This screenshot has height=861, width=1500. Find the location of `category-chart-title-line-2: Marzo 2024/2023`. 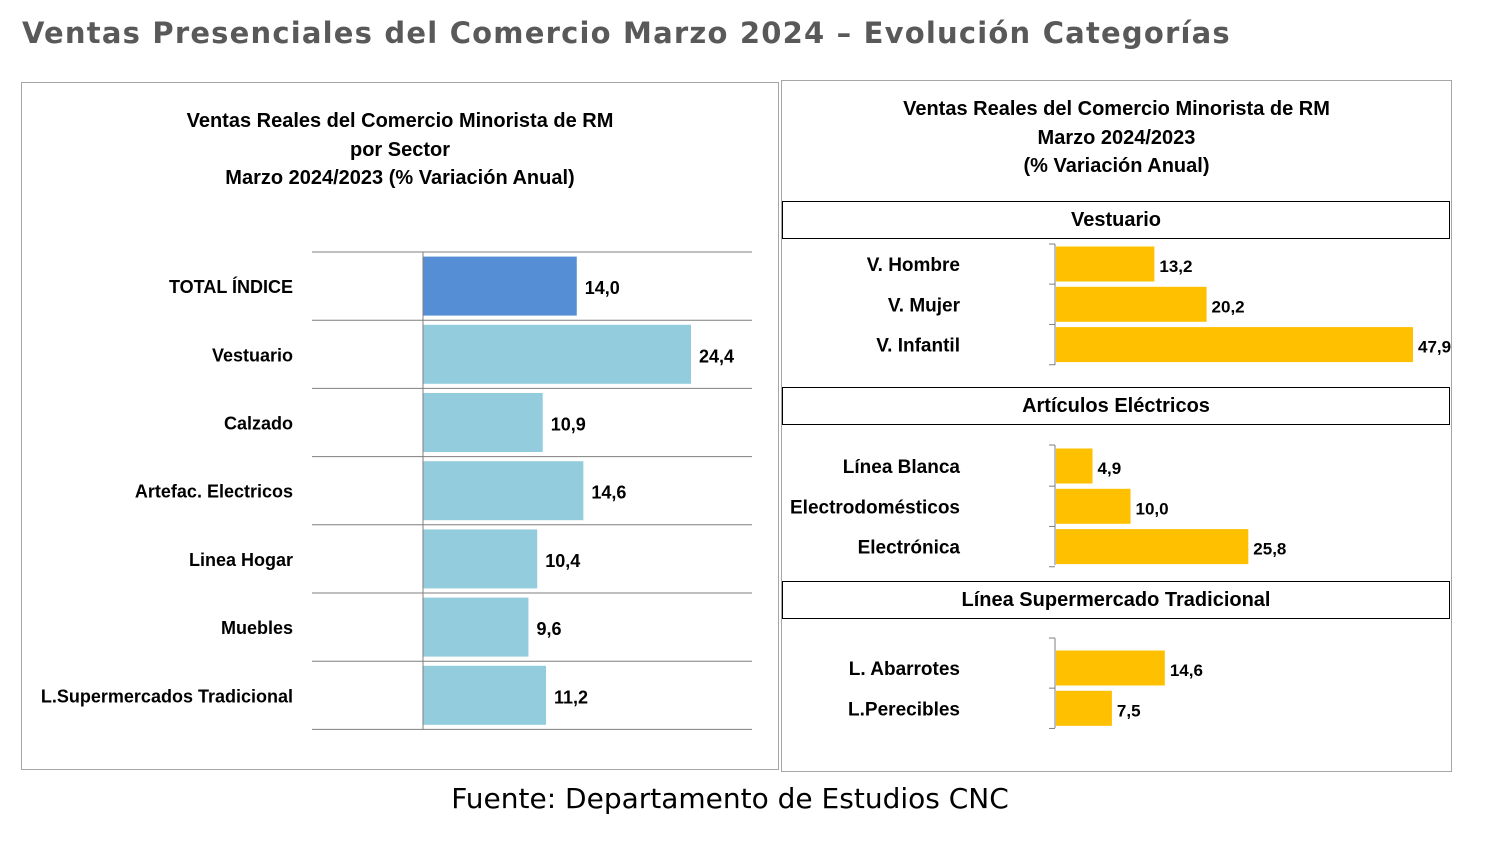

category-chart-title-line-2: Marzo 2024/2023 is located at coordinates (1116, 137).